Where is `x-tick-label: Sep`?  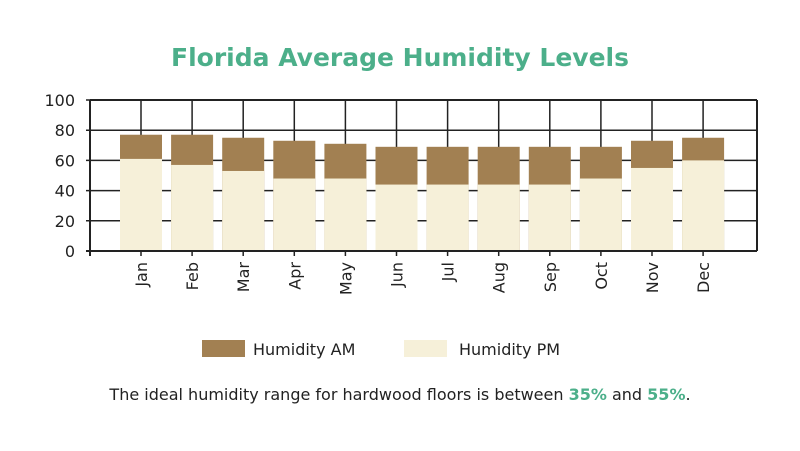
x-tick-label: Sep is located at coordinates (550, 277).